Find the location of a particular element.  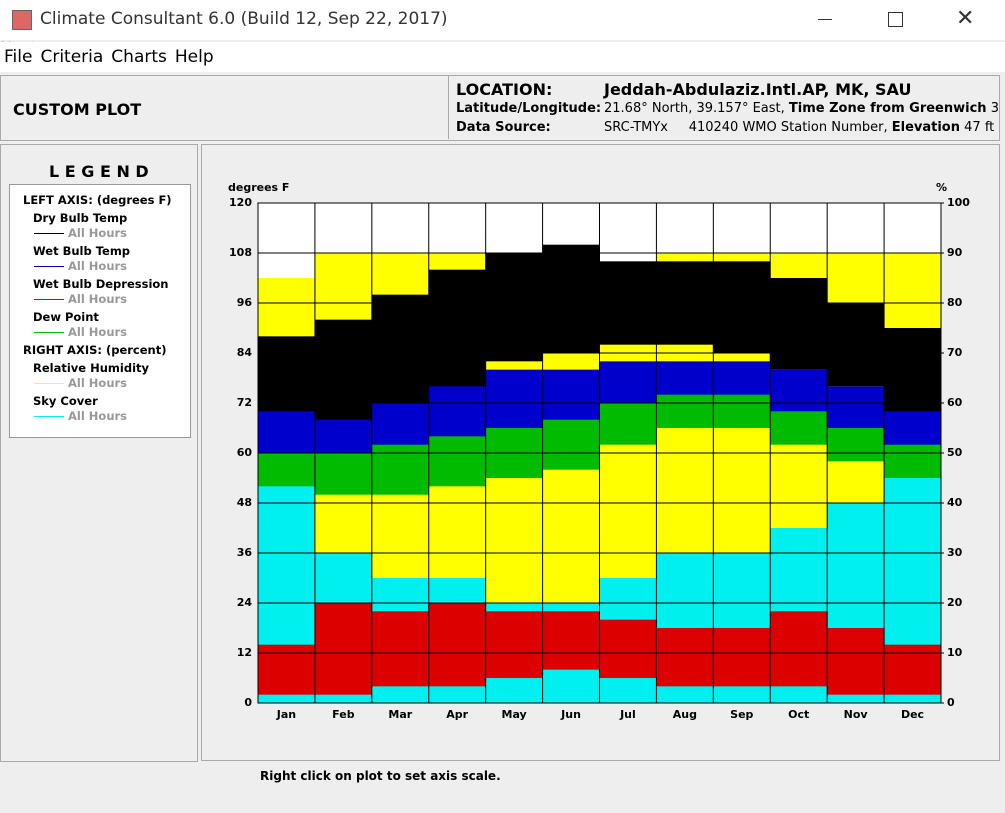

footer-hint: Right click on plot to set axis scale. is located at coordinates (380, 776).